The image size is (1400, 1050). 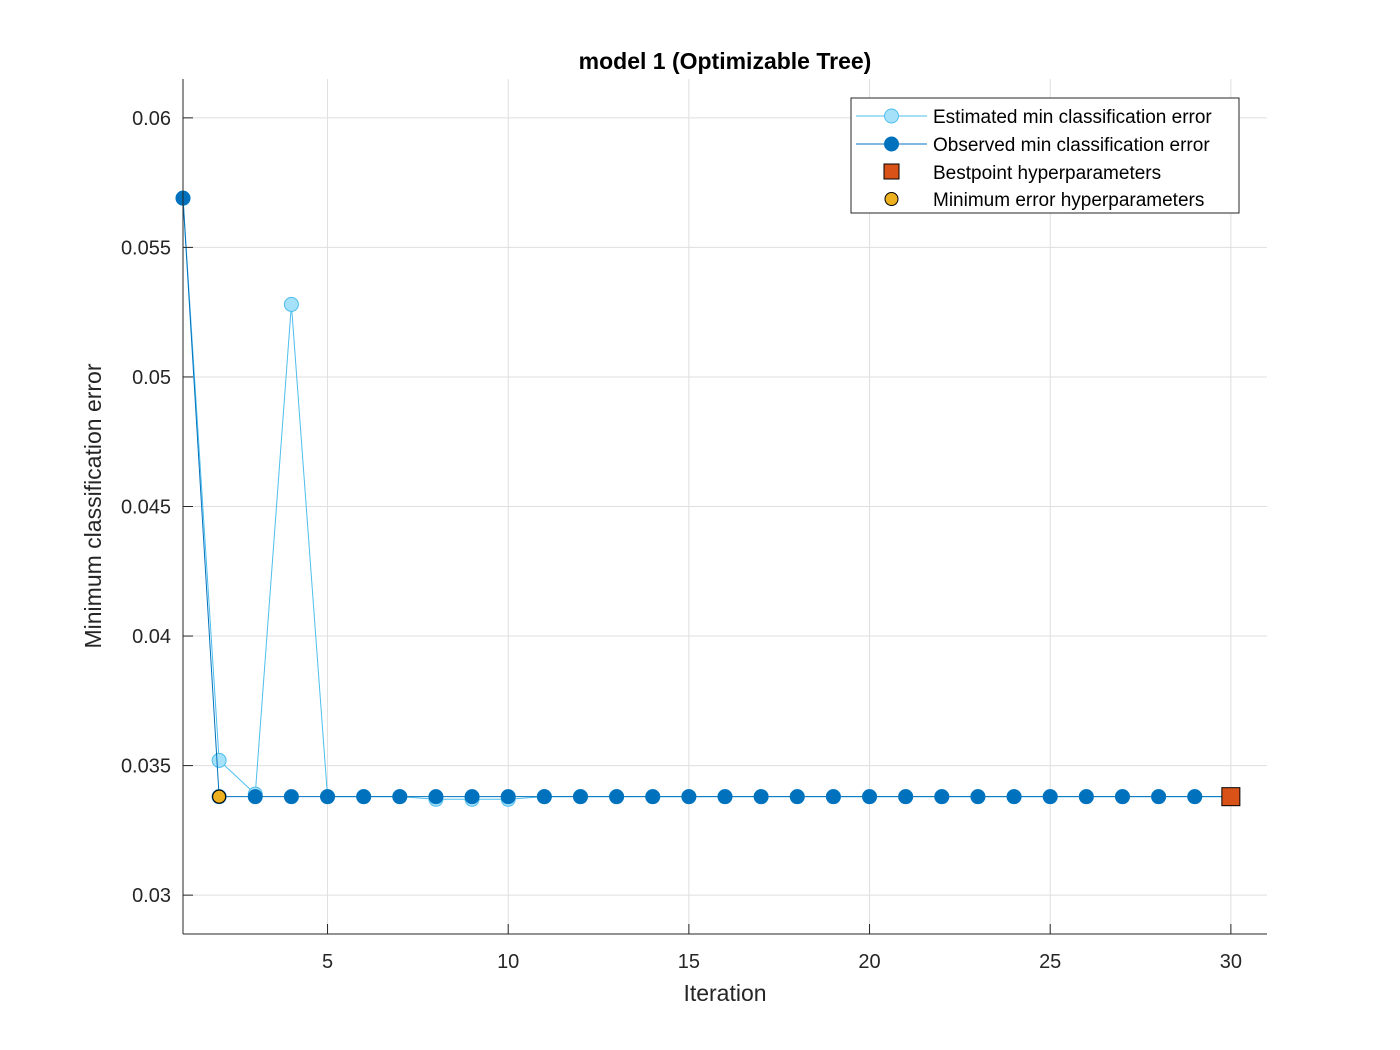 What do you see at coordinates (151, 119) in the screenshot?
I see `y-tick-label: 0.06` at bounding box center [151, 119].